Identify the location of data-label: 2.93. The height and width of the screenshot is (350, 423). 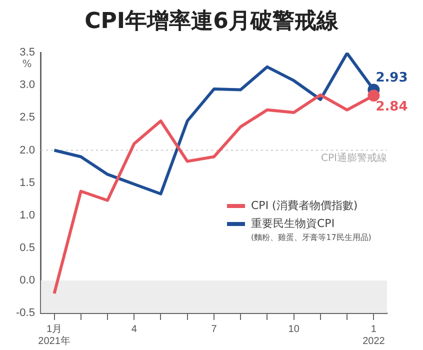
(392, 78).